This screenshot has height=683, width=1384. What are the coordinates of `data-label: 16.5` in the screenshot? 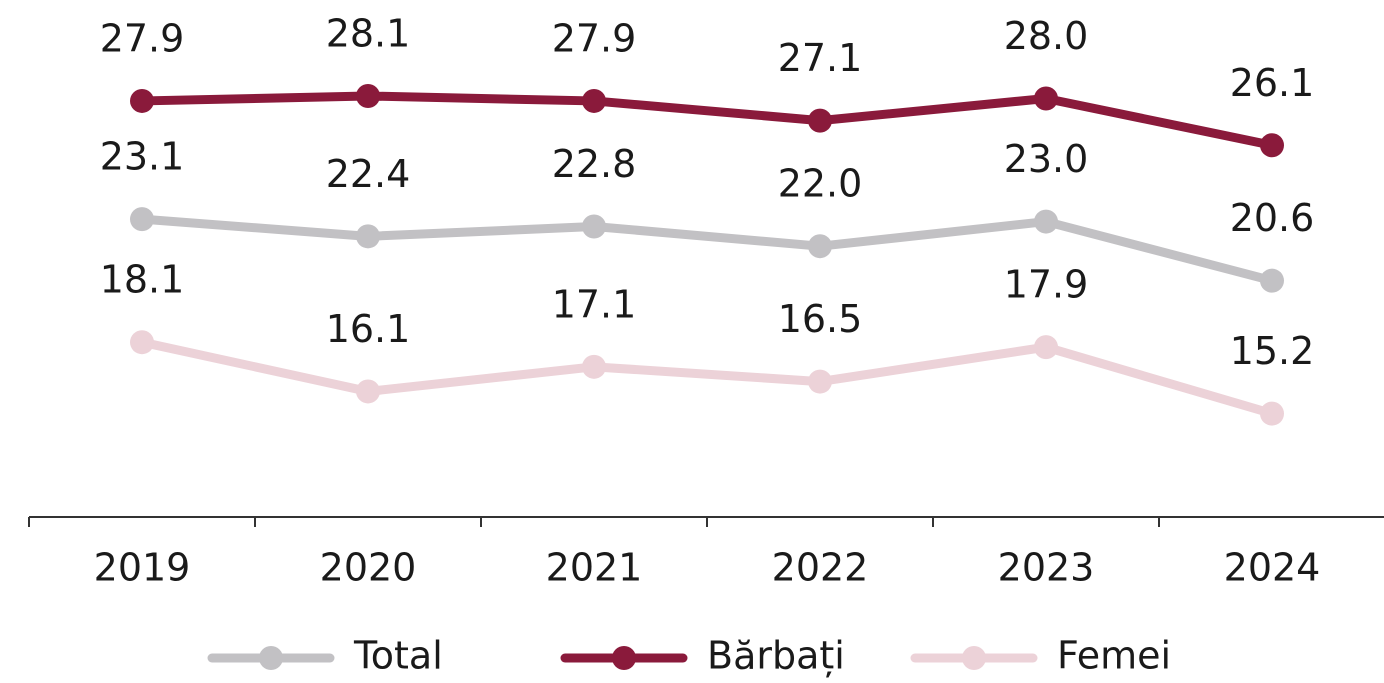 It's located at (820, 319).